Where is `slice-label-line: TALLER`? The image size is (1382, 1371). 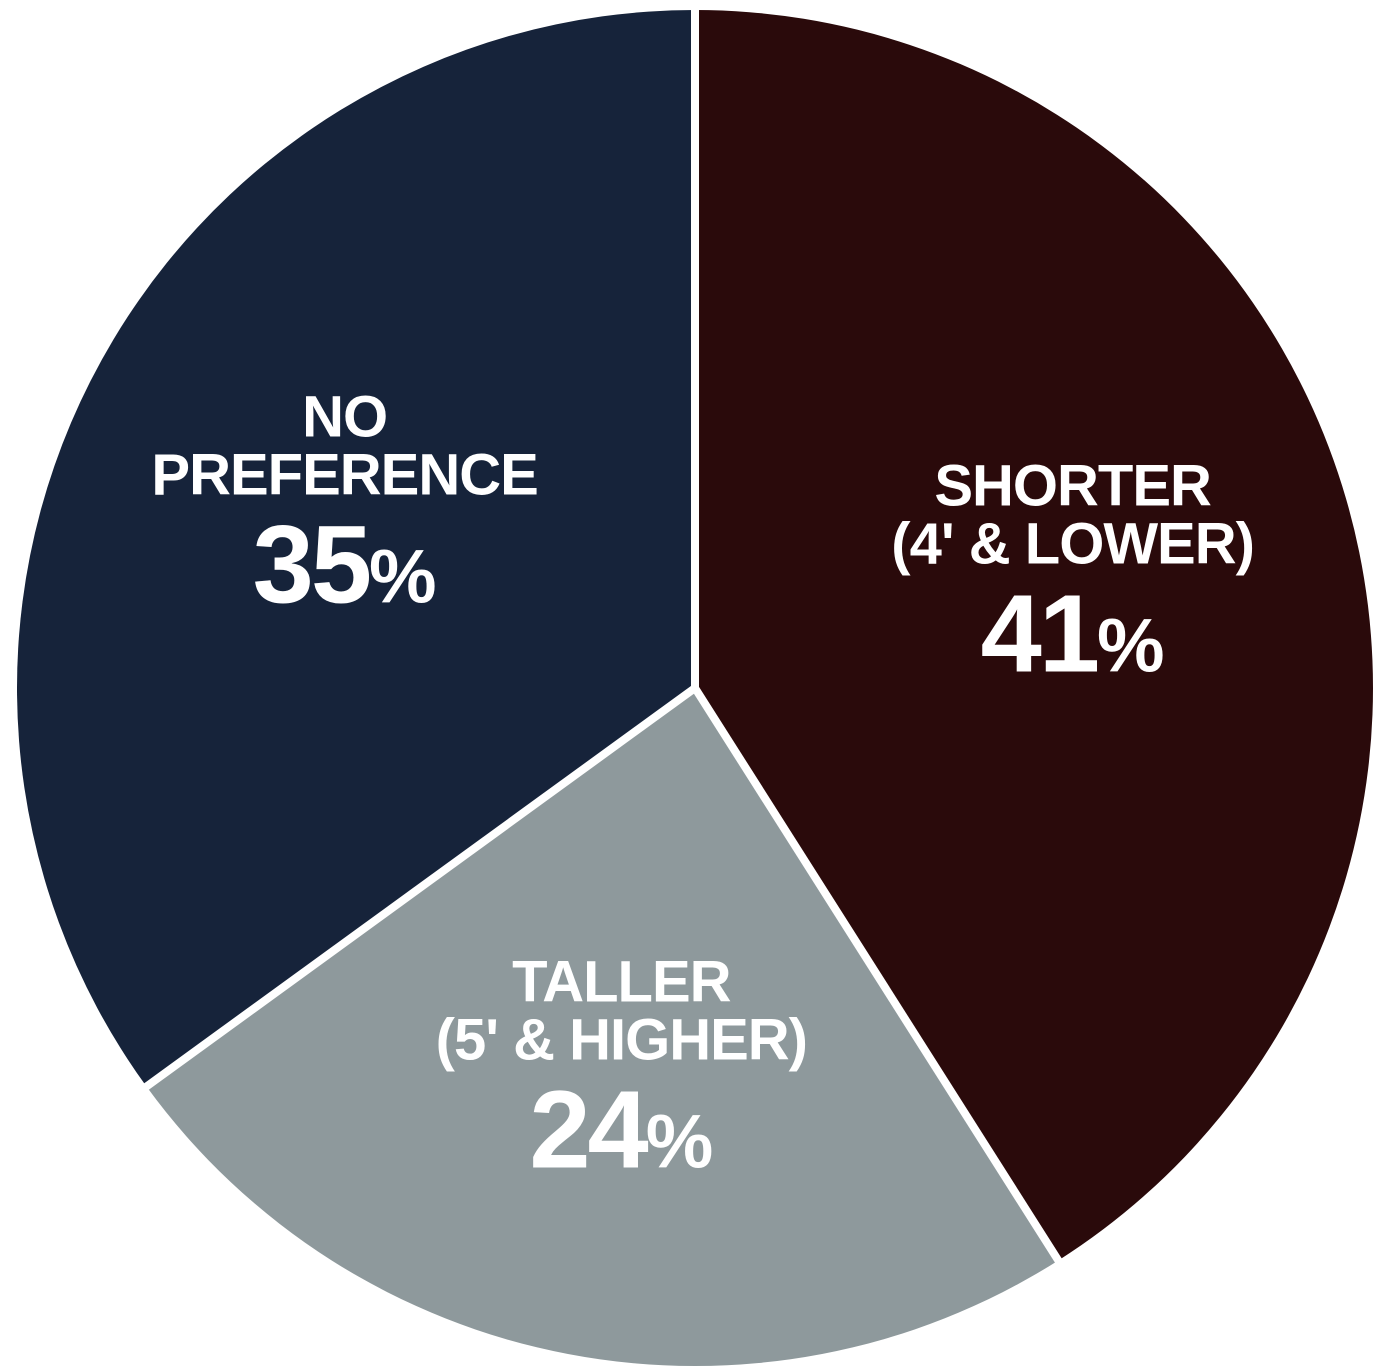 slice-label-line: TALLER is located at coordinates (621, 981).